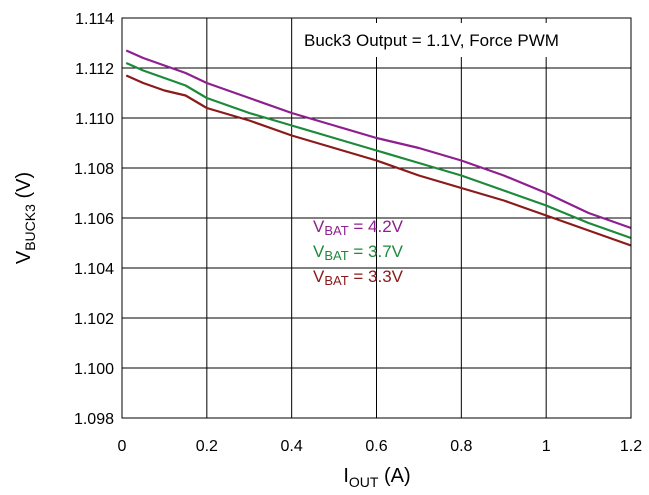  Describe the element at coordinates (94, 269) in the screenshot. I see `y-tick-label: 1.104` at that location.